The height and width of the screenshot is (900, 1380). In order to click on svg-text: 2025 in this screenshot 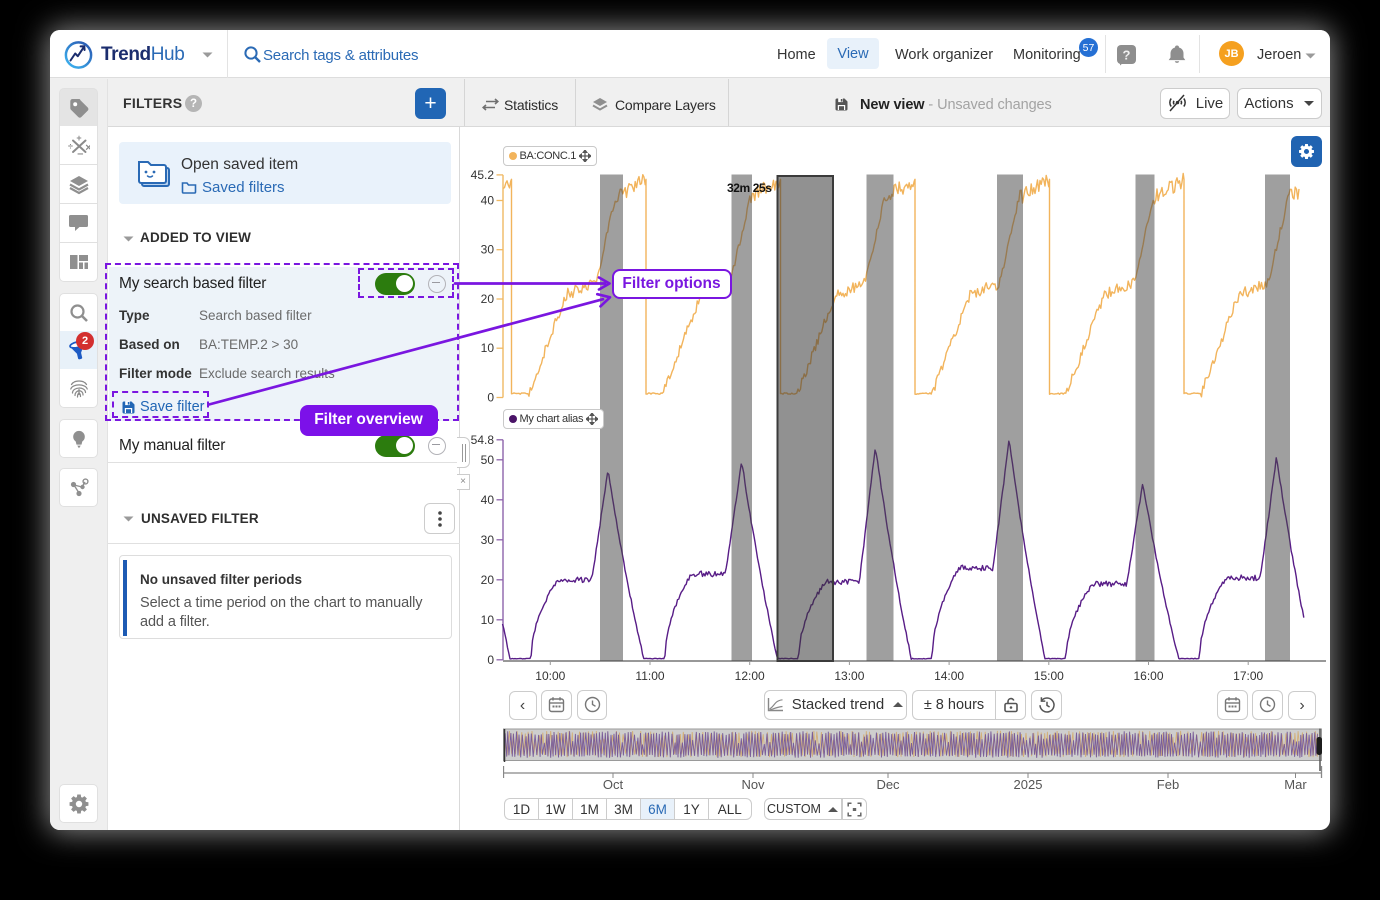, I will do `click(1028, 783)`.